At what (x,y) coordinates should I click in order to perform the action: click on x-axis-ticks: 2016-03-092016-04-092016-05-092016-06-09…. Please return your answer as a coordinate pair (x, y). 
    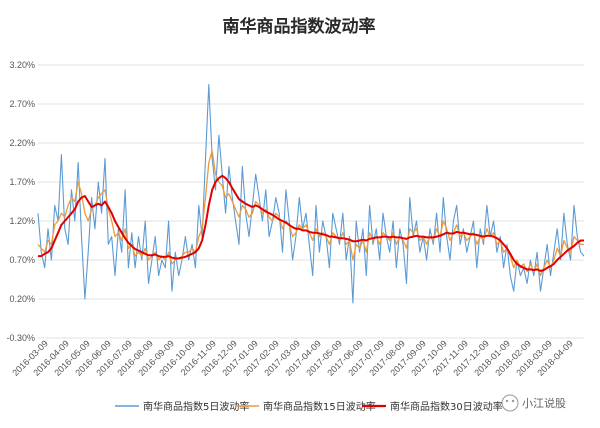
    Looking at the image, I should click on (292, 358).